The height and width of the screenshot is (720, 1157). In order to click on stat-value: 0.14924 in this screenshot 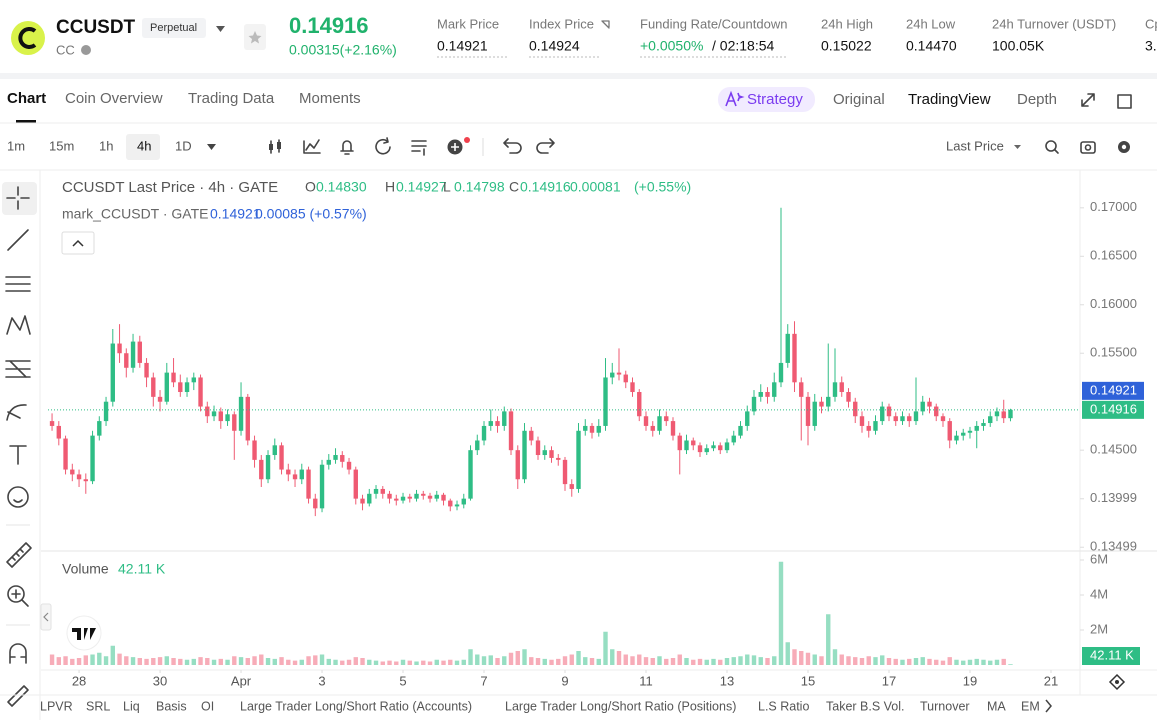, I will do `click(554, 46)`.